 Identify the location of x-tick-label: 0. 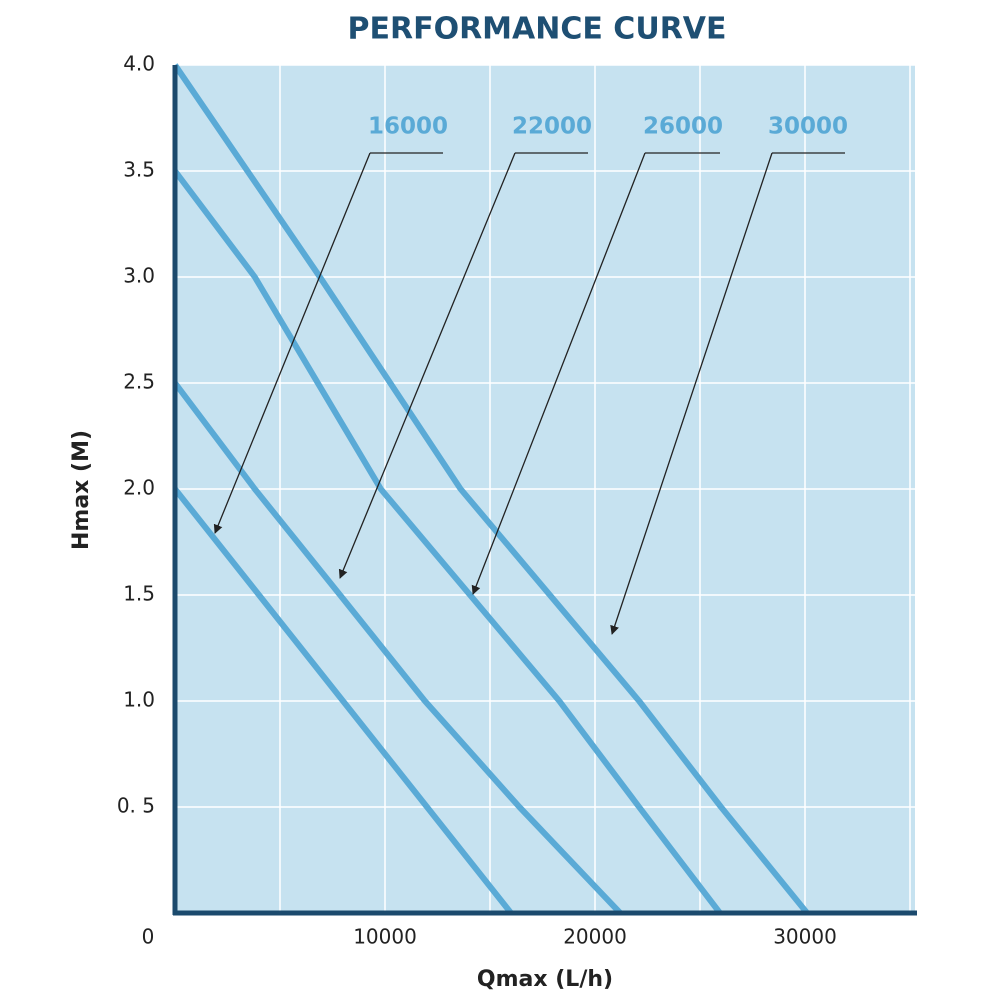
(148, 937).